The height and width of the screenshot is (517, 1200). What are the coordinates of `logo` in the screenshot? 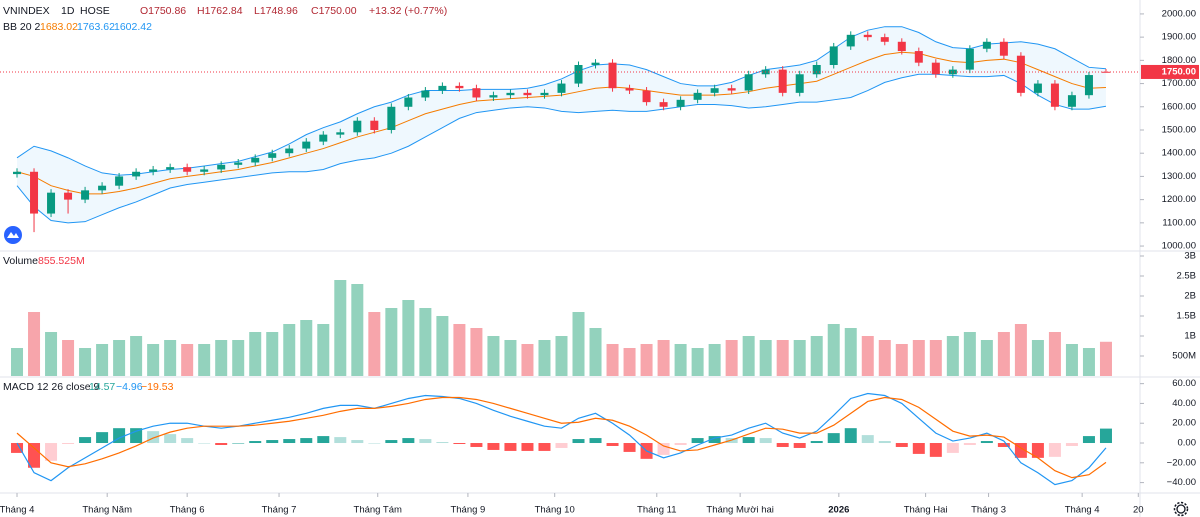 It's located at (13, 235).